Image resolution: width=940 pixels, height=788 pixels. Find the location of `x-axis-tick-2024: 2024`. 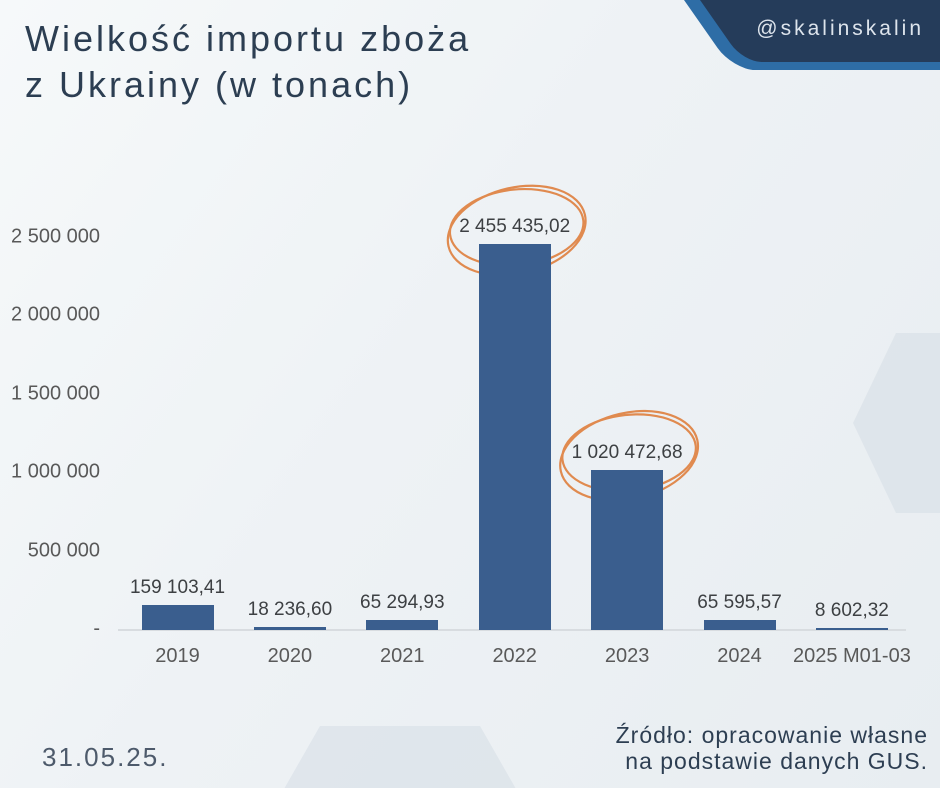

x-axis-tick-2024: 2024 is located at coordinates (739, 656).